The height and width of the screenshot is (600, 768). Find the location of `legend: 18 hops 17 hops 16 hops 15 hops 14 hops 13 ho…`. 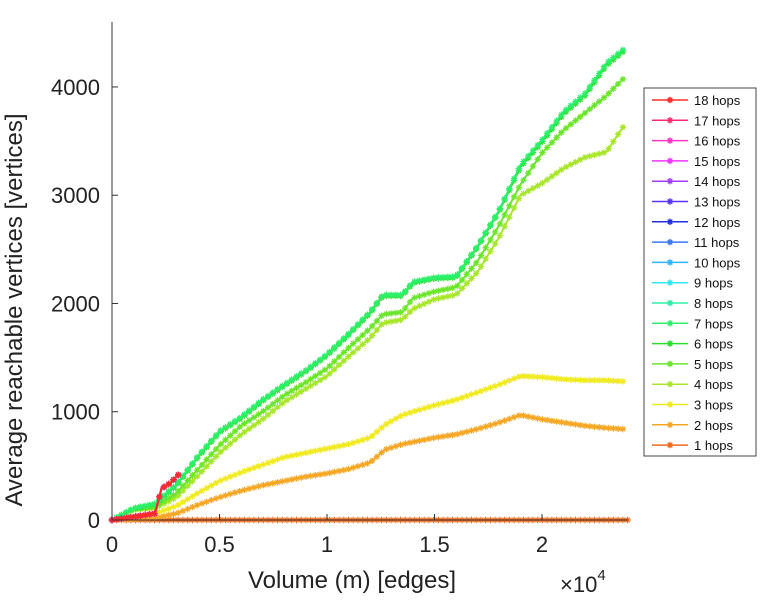

legend: 18 hops 17 hops 16 hops 15 hops 14 hops 13 ho… is located at coordinates (700, 272).